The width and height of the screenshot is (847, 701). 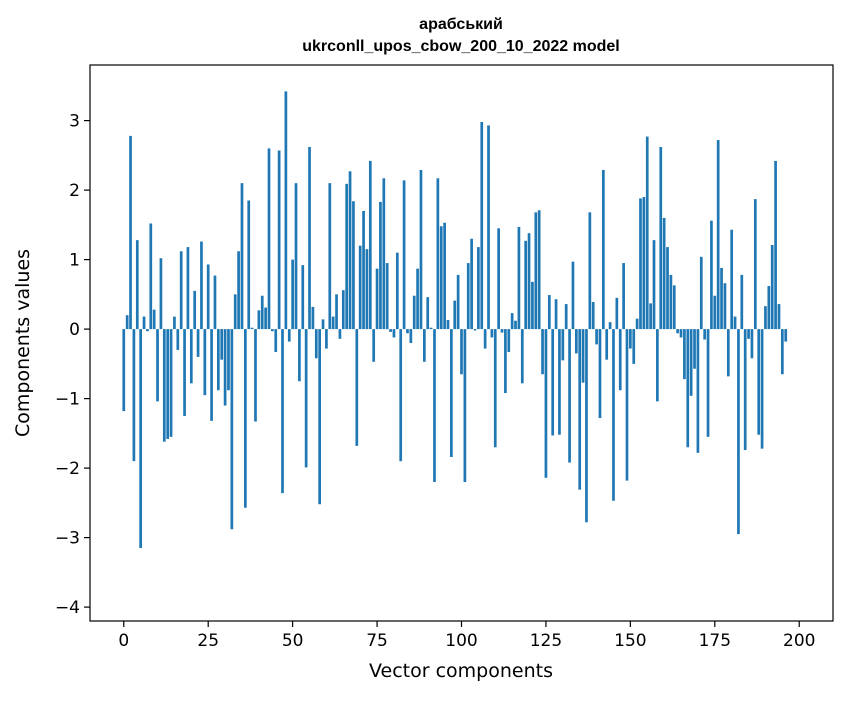 I want to click on x-tick-label: 125, so click(x=546, y=641).